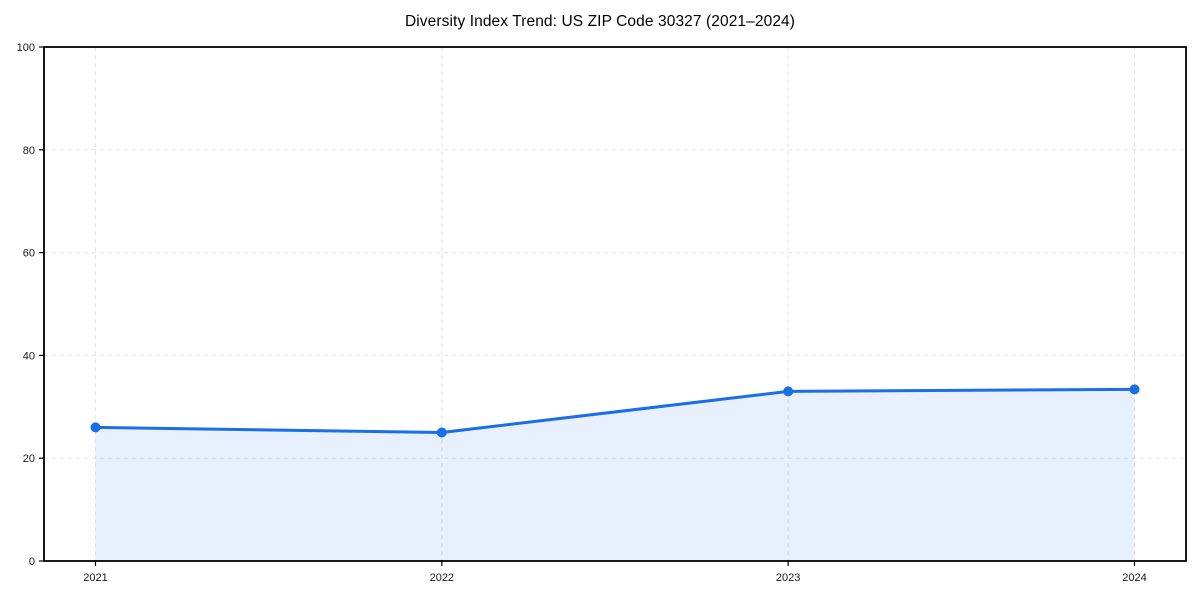  What do you see at coordinates (29, 459) in the screenshot?
I see `y-tick-label: 20` at bounding box center [29, 459].